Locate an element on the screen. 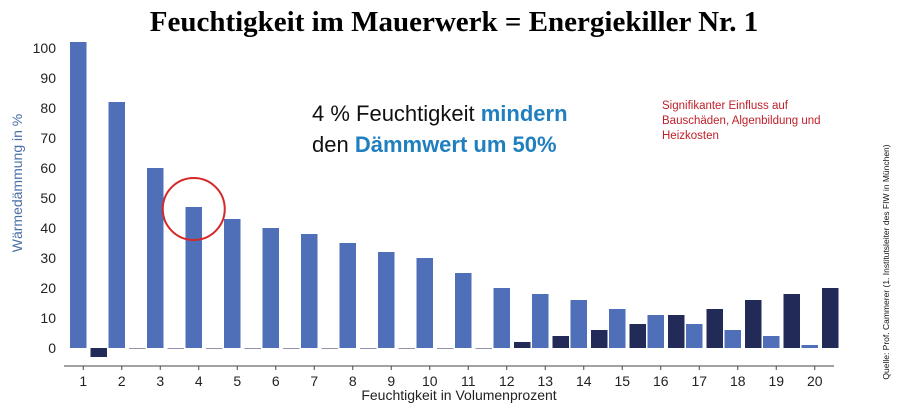 This screenshot has width=908, height=412. highlight-layer is located at coordinates (193, 209).